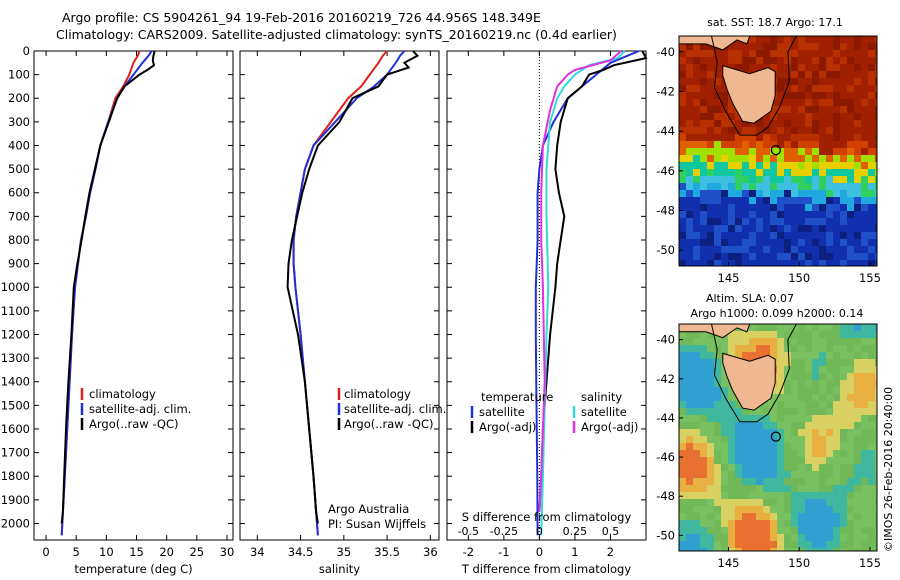 Image resolution: width=900 pixels, height=580 pixels. I want to click on difference-xtick-label: -2, so click(468, 552).